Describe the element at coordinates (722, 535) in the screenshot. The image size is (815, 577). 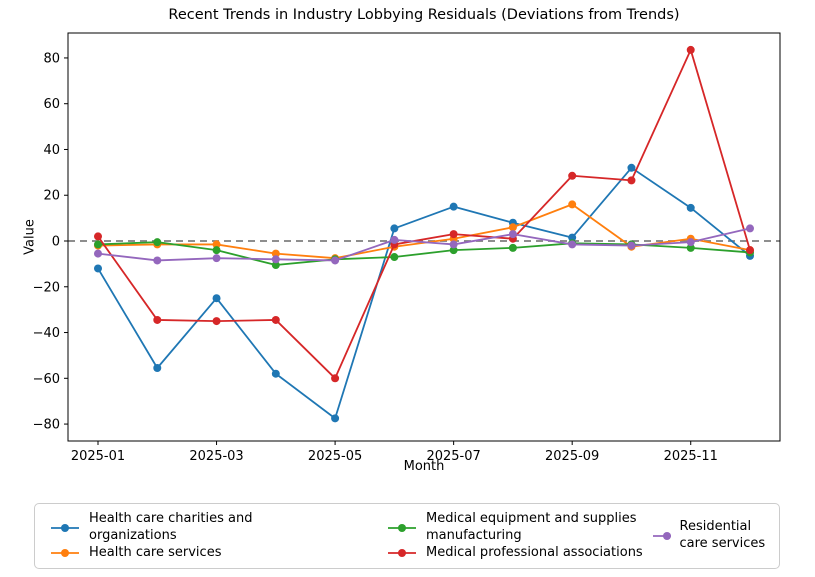
I see `legend-label: Residential care services` at that location.